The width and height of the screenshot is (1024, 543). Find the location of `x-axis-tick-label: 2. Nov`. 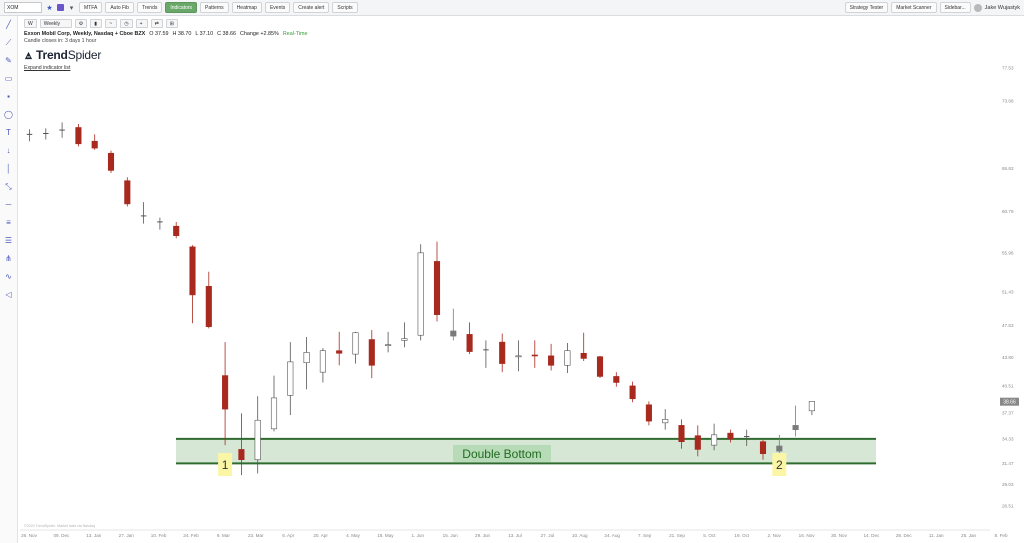

x-axis-tick-label: 2. Nov is located at coordinates (775, 535).